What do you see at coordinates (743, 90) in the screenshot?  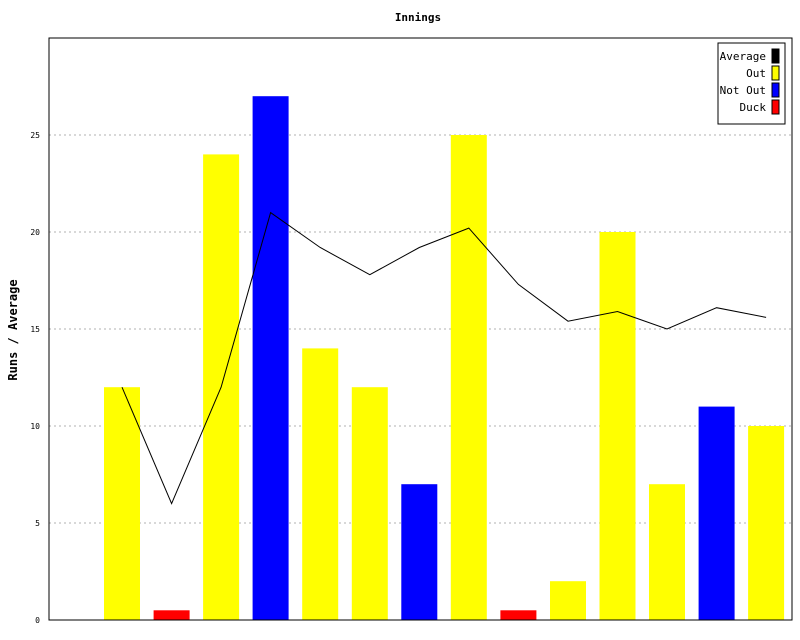 I see `legend-label: Not Out` at bounding box center [743, 90].